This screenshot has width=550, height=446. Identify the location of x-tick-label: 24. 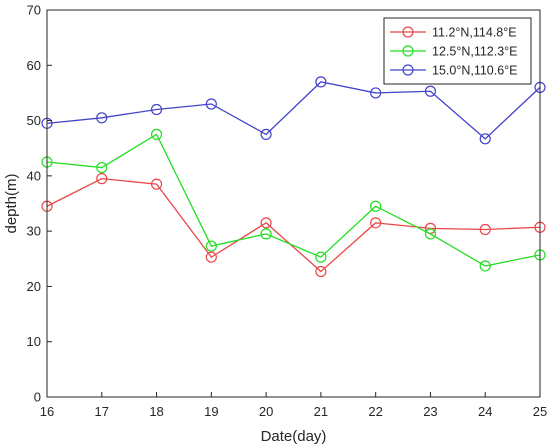
(485, 411).